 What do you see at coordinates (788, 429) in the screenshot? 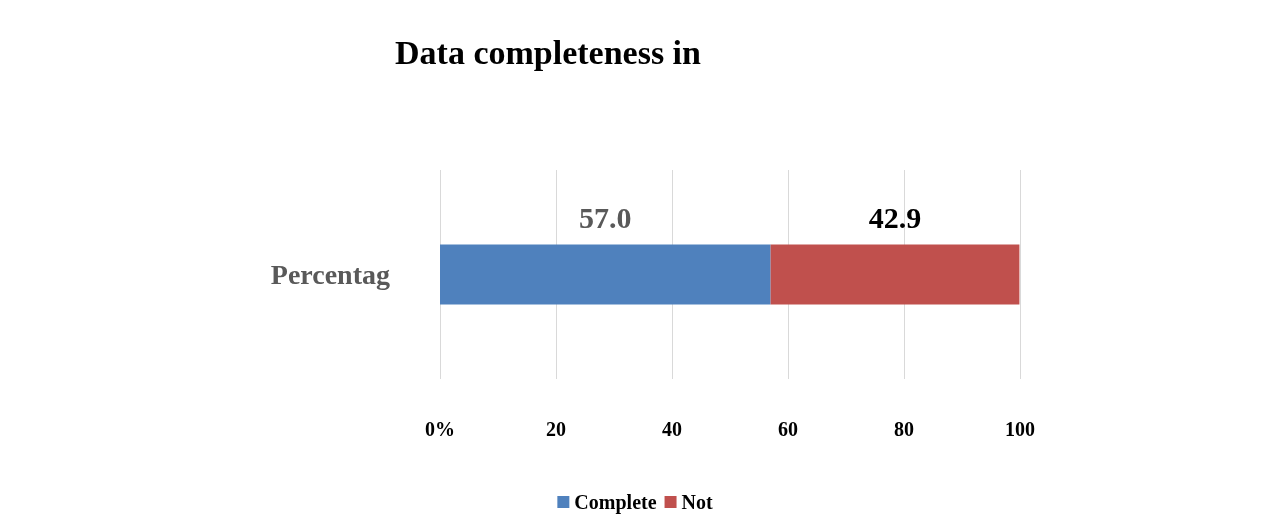
I see `x-tick-label: 60` at bounding box center [788, 429].